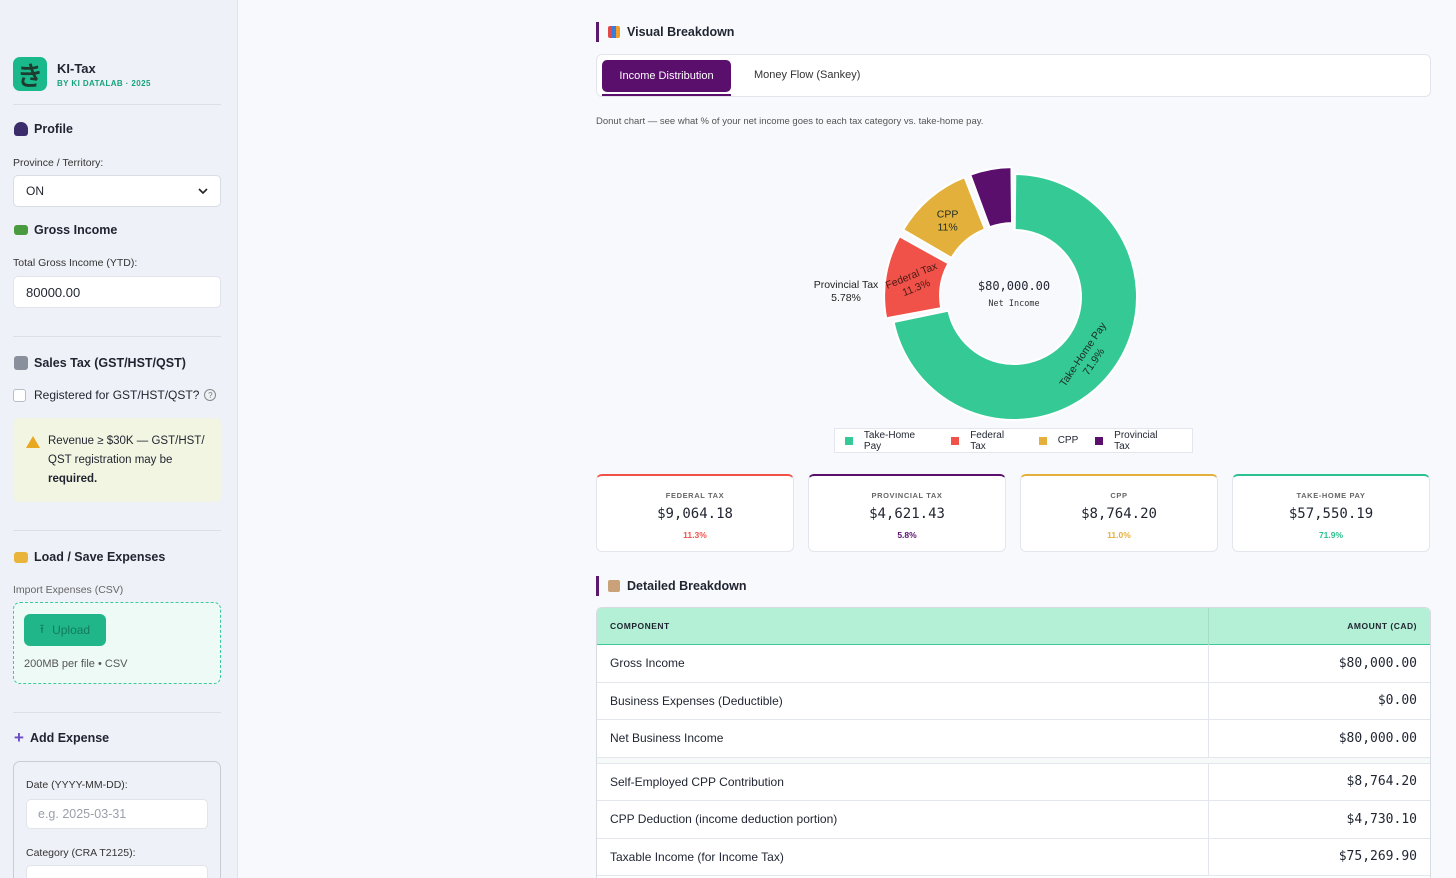 This screenshot has width=1456, height=878. What do you see at coordinates (1381, 819) in the screenshot?
I see `cell-amount: $4,730.10` at bounding box center [1381, 819].